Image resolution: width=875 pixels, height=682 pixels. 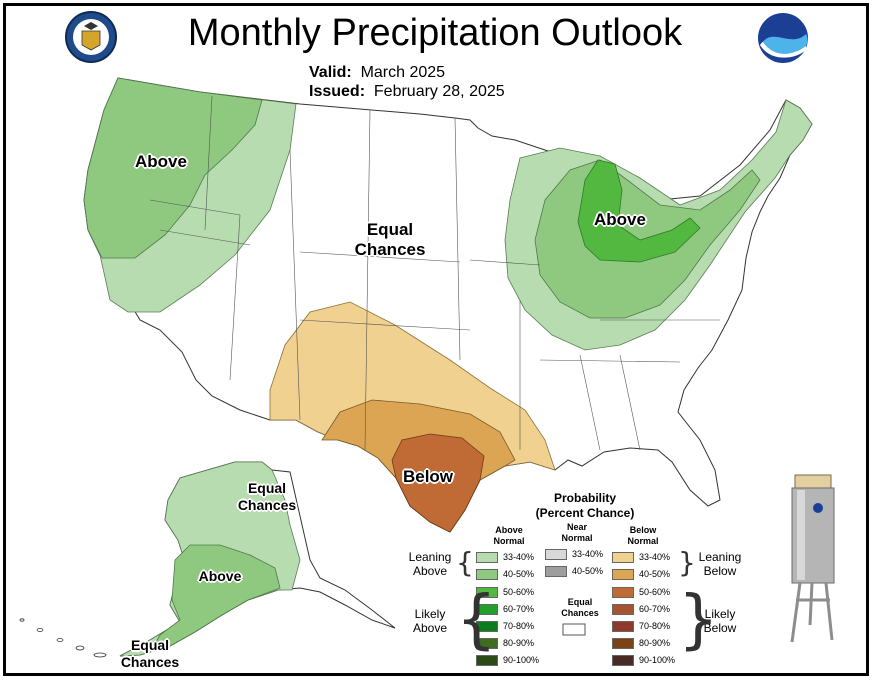 I want to click on legend-below-normal-head: Below Normal, so click(x=643, y=536).